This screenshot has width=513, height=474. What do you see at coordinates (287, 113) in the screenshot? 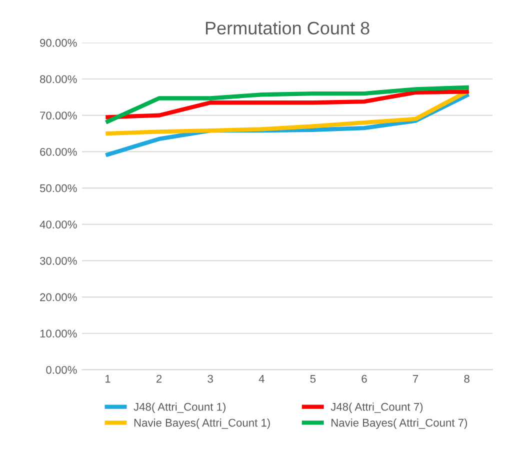
I see `line-series` at bounding box center [287, 113].